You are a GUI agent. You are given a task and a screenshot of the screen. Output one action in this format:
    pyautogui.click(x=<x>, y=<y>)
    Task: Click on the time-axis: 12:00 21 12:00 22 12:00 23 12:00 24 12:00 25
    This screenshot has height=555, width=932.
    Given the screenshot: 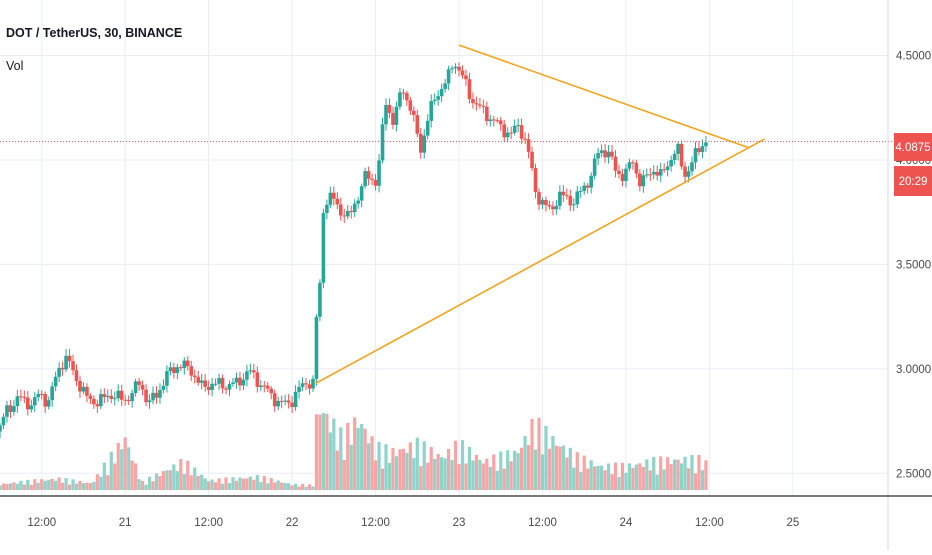 What is the action you would take?
    pyautogui.click(x=413, y=523)
    